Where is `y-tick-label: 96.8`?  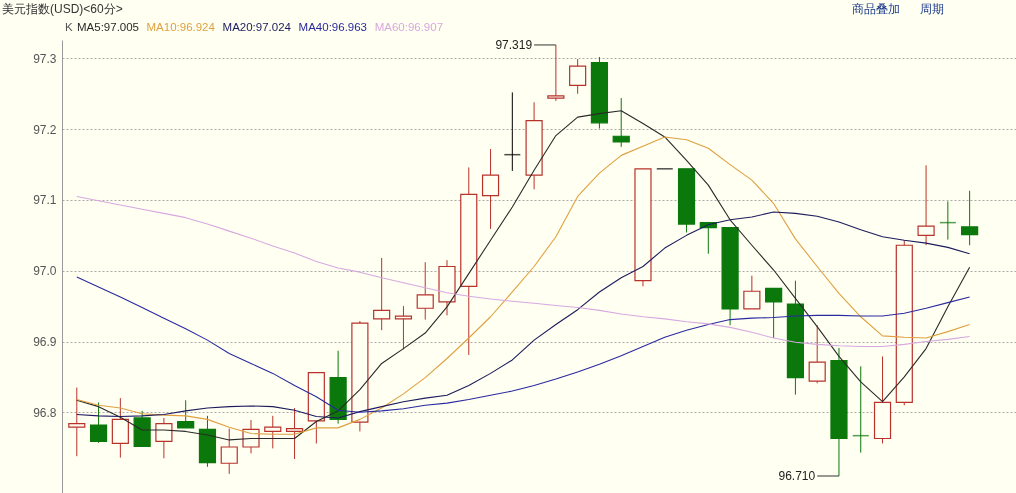 y-tick-label: 96.8 is located at coordinates (45, 412).